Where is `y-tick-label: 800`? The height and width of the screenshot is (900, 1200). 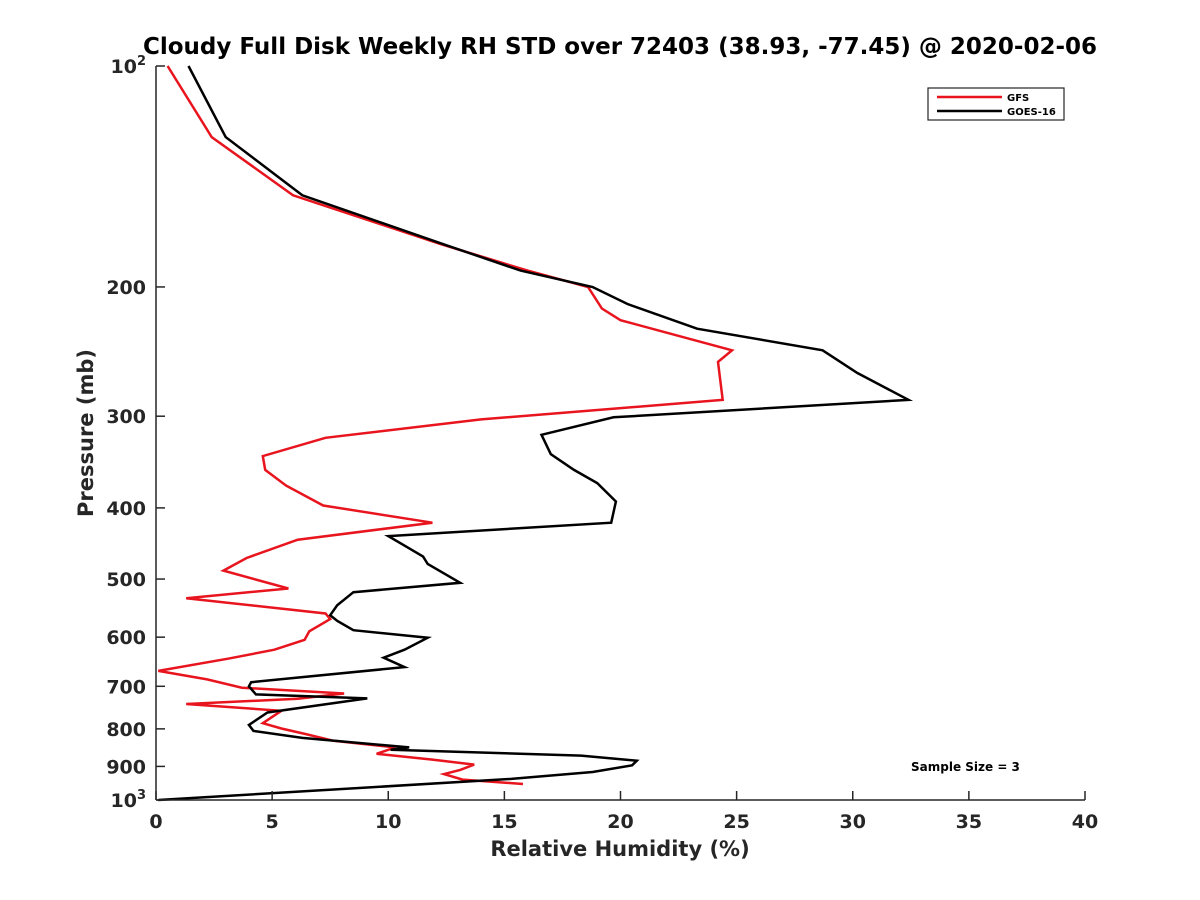 y-tick-label: 800 is located at coordinates (126, 730).